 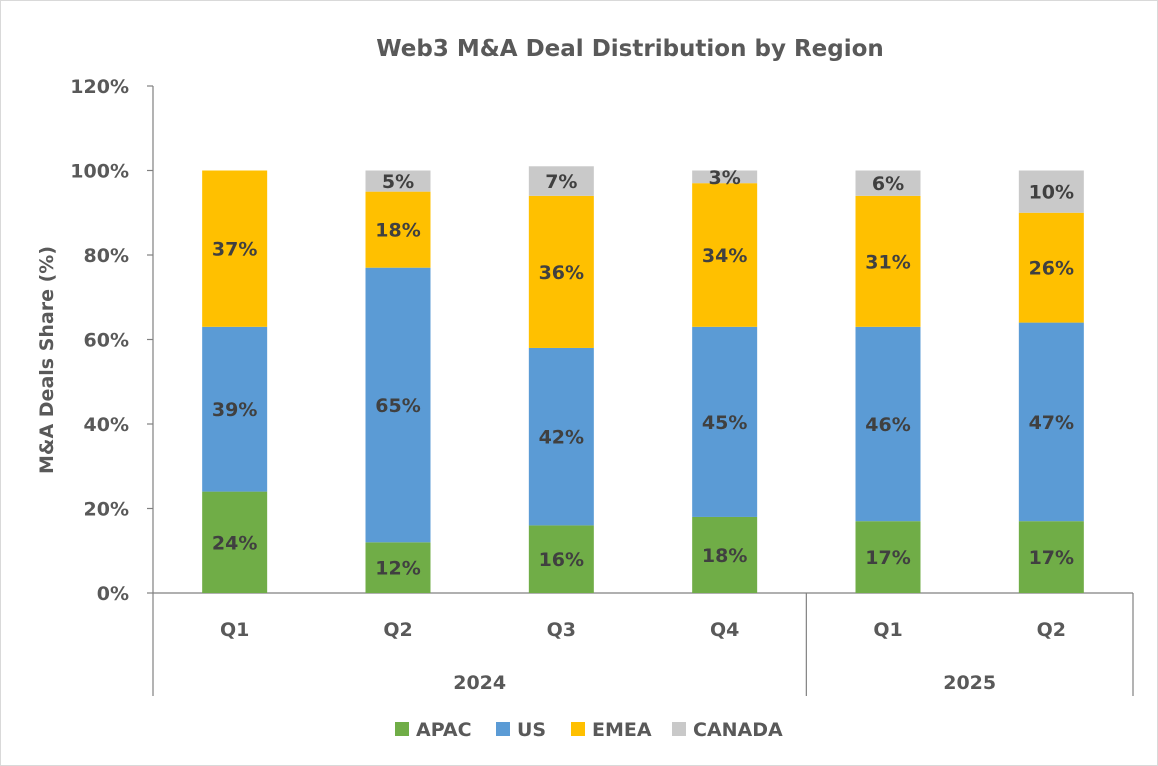 I want to click on x-group-label: 2024, so click(x=479, y=683).